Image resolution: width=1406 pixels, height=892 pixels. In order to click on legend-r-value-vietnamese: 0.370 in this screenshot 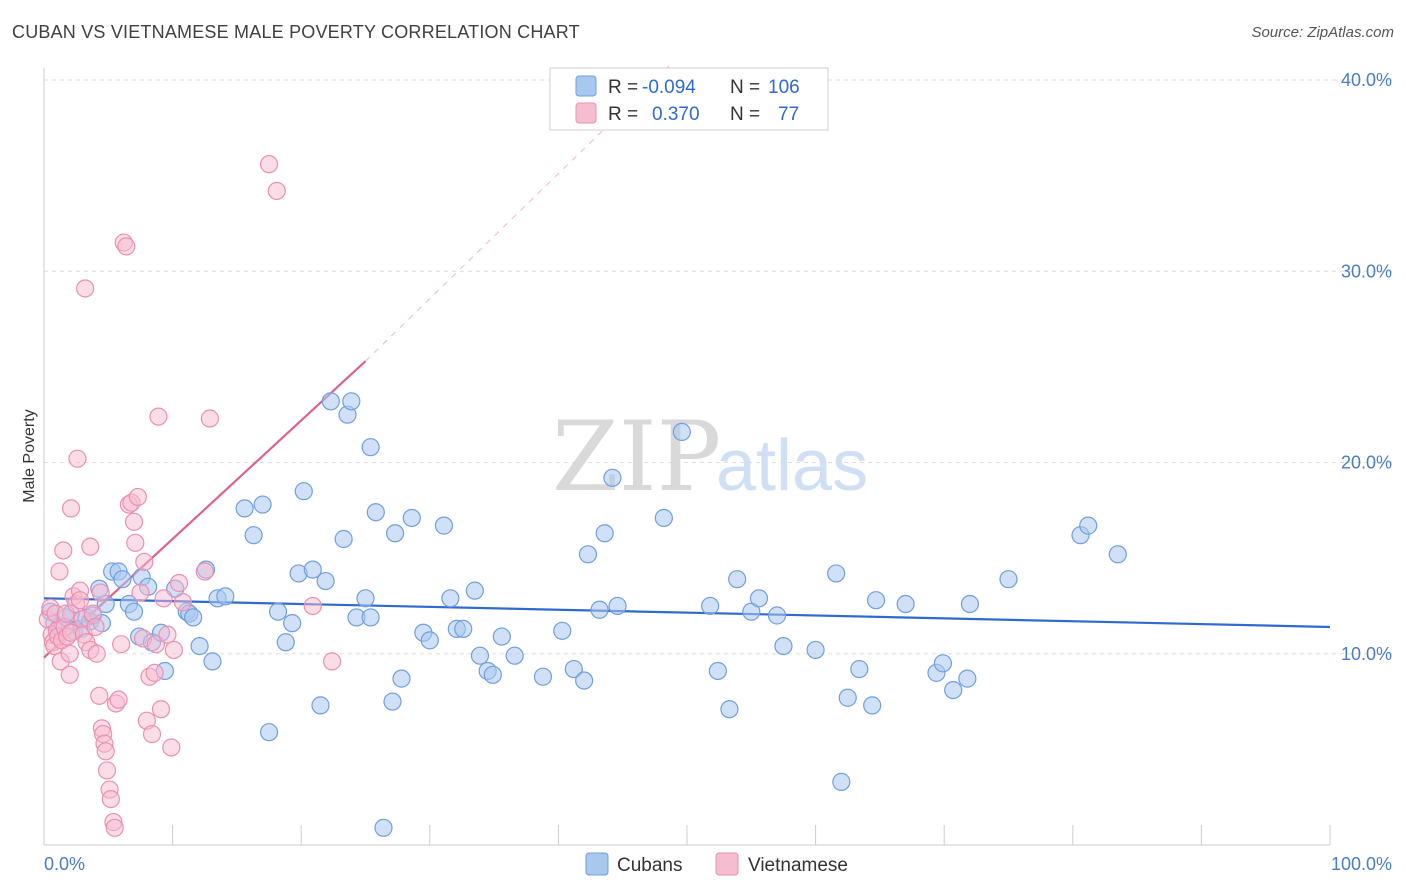, I will do `click(676, 114)`.